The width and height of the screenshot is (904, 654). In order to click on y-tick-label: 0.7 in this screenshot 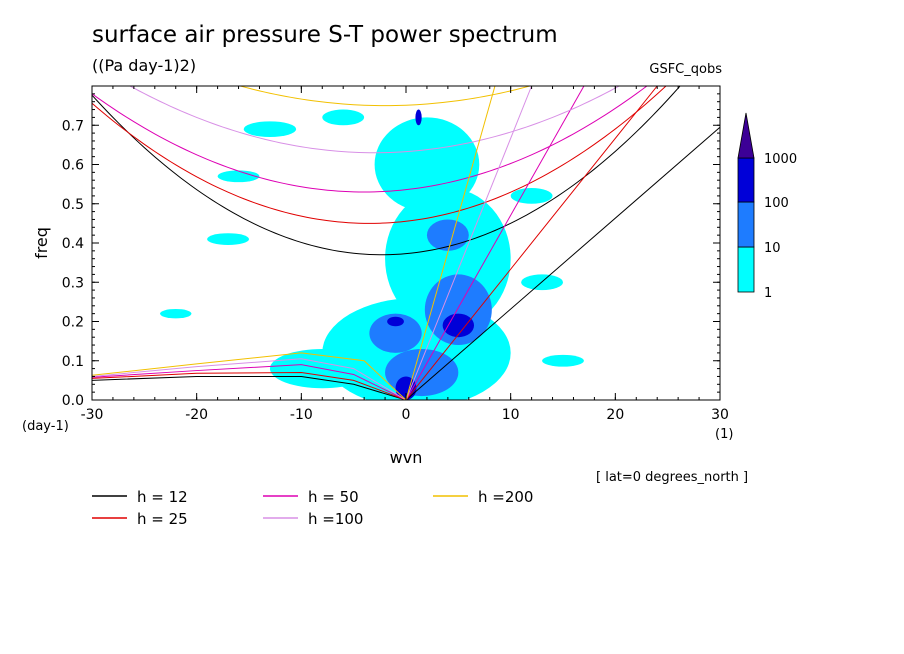, I will do `click(73, 126)`.